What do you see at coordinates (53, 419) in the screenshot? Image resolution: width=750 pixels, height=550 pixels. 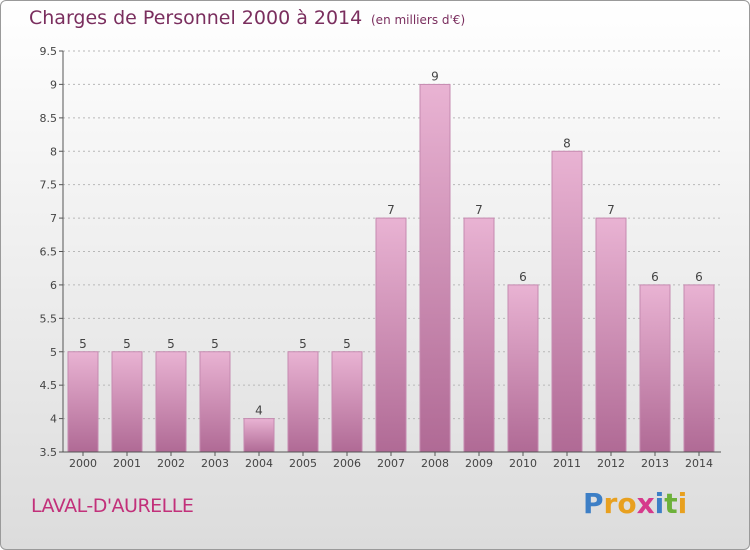 I see `y-tick-label: 4` at bounding box center [53, 419].